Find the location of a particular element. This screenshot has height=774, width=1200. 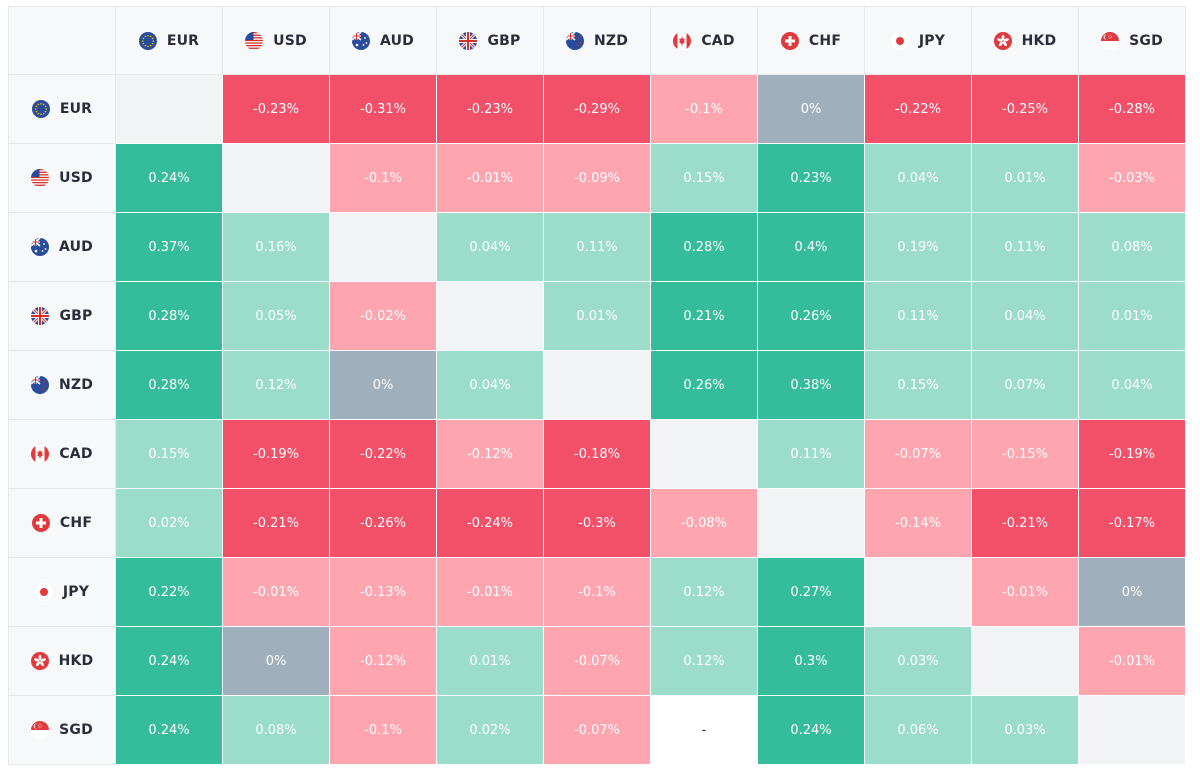

row-header-chf: CHF is located at coordinates (62, 523).